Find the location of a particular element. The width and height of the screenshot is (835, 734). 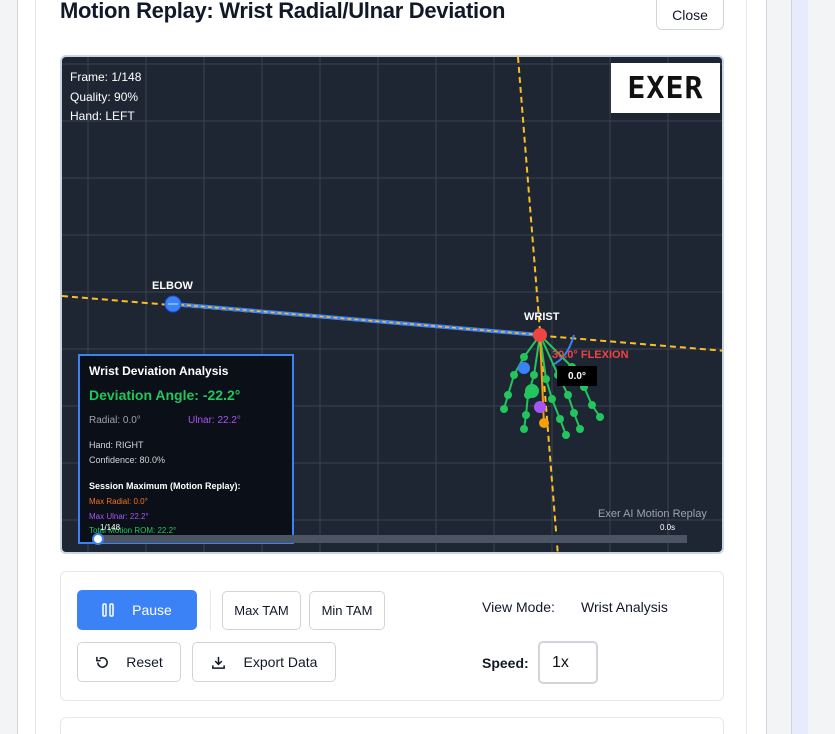

index-joint-marker is located at coordinates (524, 368).